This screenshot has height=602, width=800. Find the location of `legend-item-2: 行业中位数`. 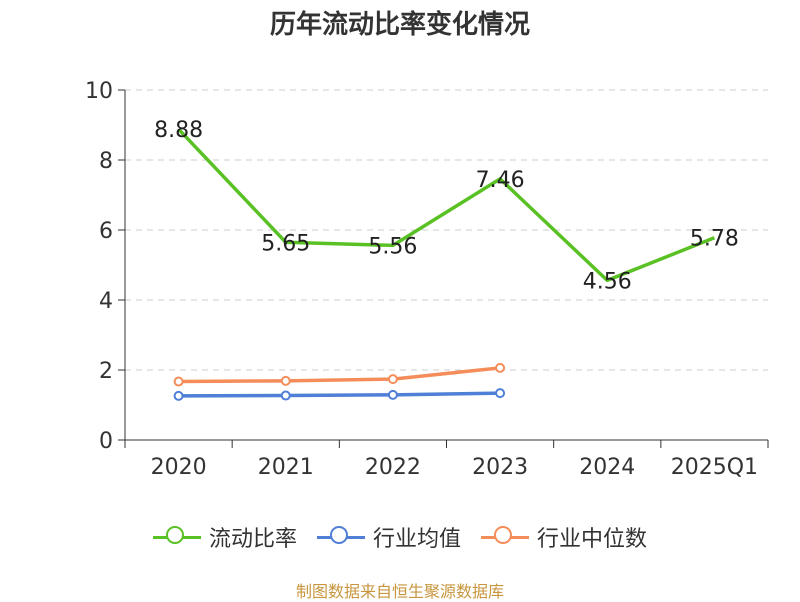

legend-item-2: 行业中位数 is located at coordinates (564, 537).